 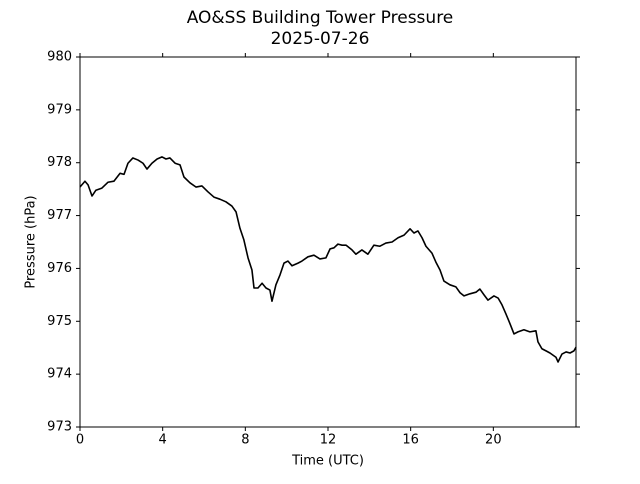 I want to click on chart-subtitle: 2025-07-26, so click(x=320, y=39).